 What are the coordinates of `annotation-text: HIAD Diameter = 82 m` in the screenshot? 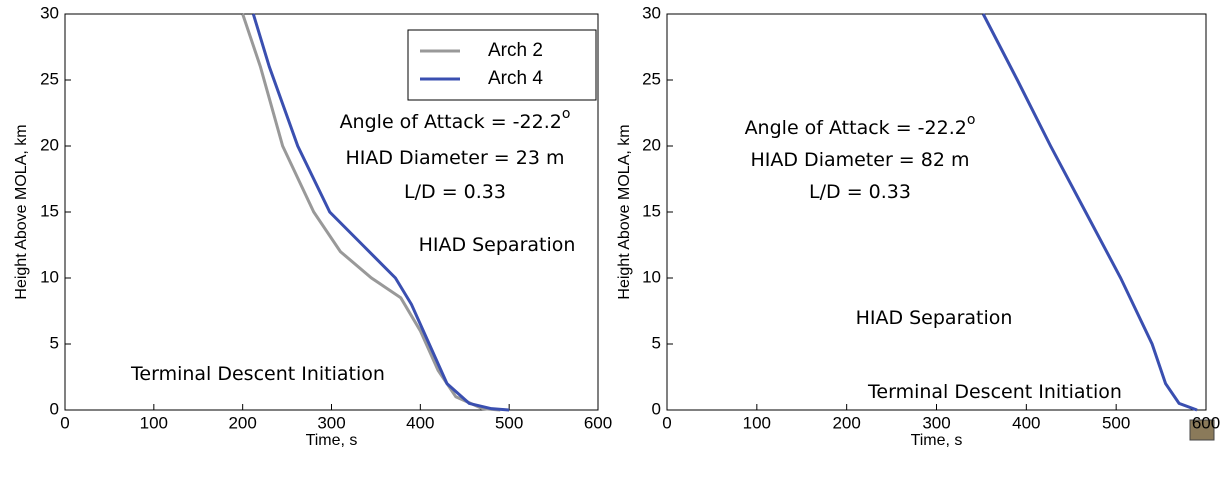 It's located at (860, 160).